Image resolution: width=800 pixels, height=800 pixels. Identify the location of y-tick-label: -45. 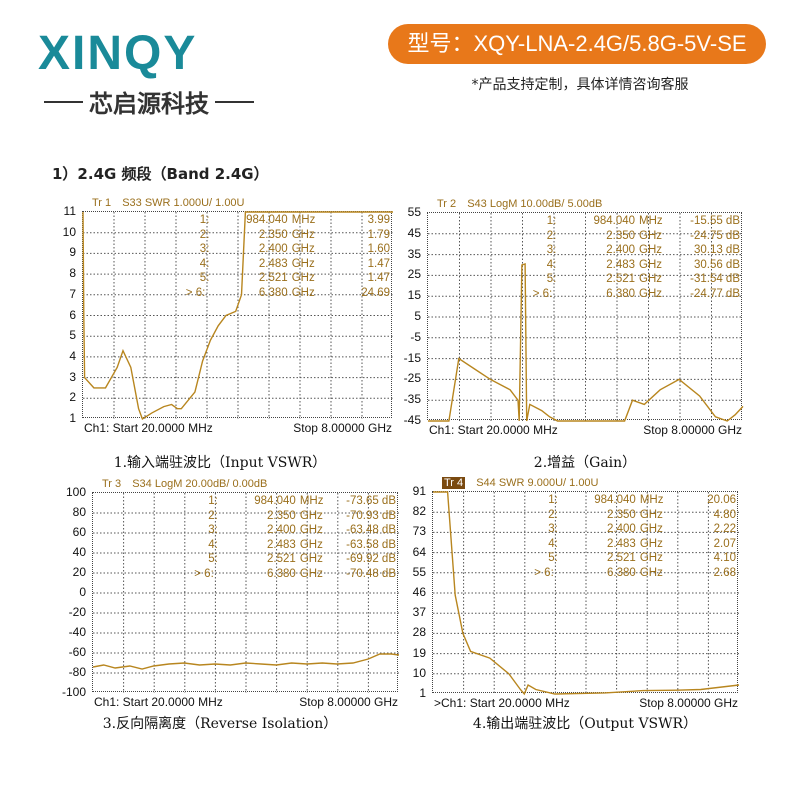
(412, 420).